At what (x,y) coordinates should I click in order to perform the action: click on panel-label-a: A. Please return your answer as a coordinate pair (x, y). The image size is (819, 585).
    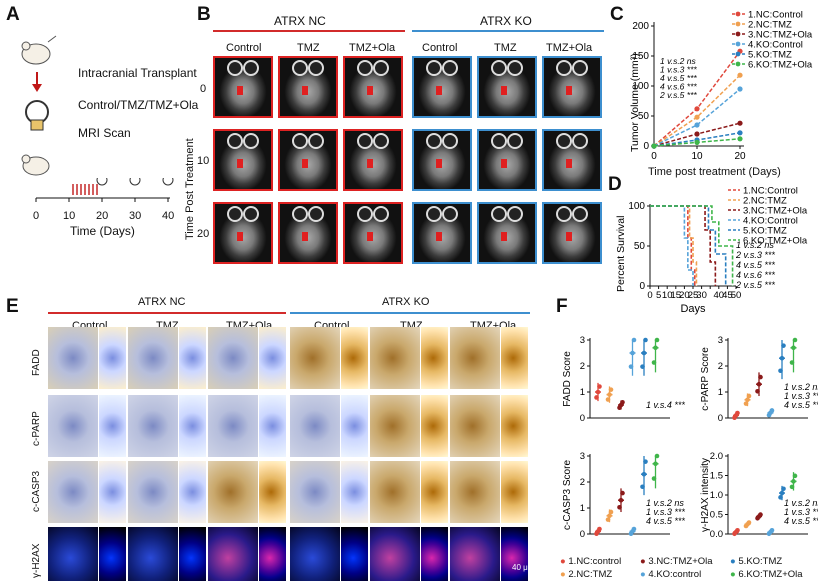
    Looking at the image, I should click on (13, 14).